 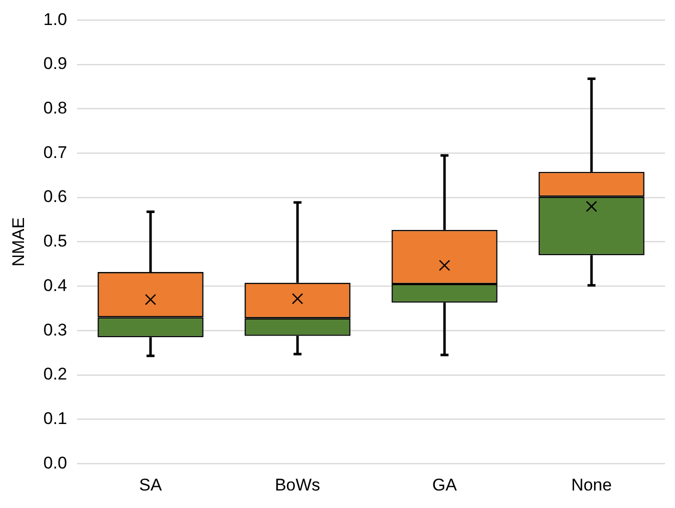 What do you see at coordinates (55, 108) in the screenshot?
I see `y-tick-label: 0.8` at bounding box center [55, 108].